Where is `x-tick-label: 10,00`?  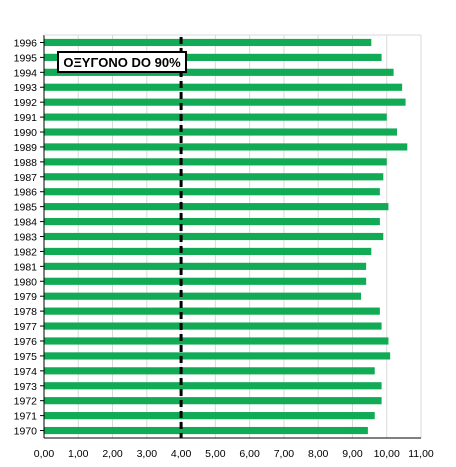 x-tick-label: 10,00 is located at coordinates (387, 454).